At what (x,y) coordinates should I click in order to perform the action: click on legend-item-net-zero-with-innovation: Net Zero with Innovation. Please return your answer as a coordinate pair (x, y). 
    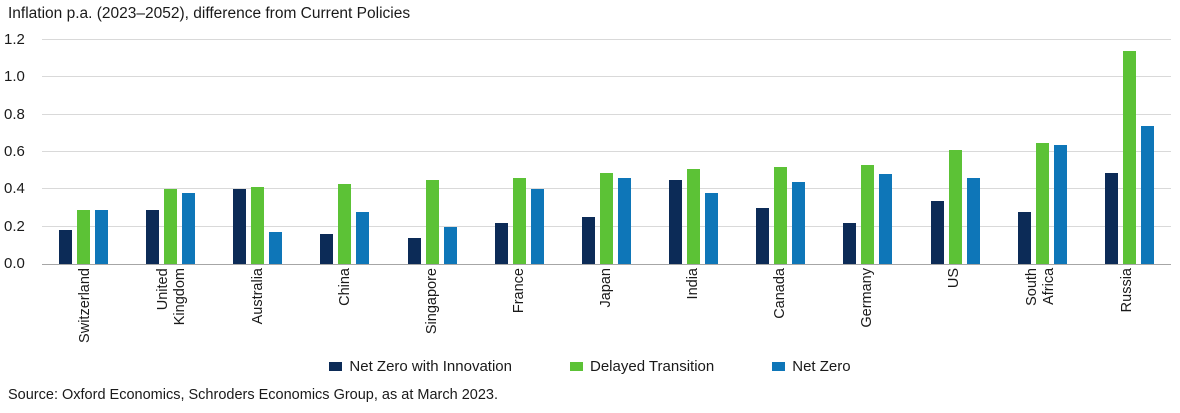
    Looking at the image, I should click on (420, 366).